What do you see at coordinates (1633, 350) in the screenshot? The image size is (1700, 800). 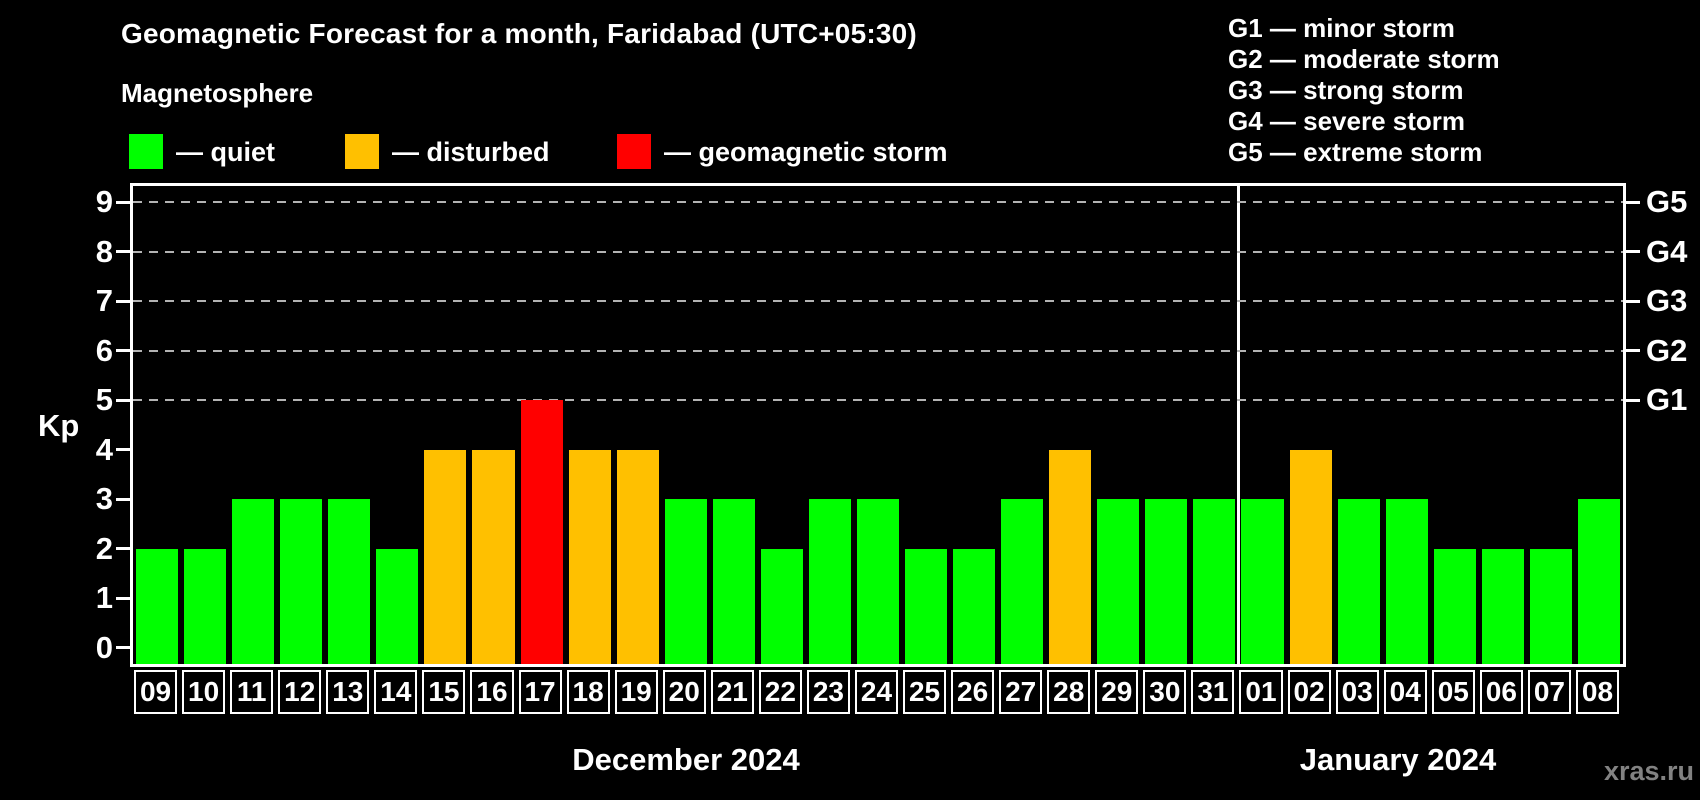 I see `g-tick-G2` at bounding box center [1633, 350].